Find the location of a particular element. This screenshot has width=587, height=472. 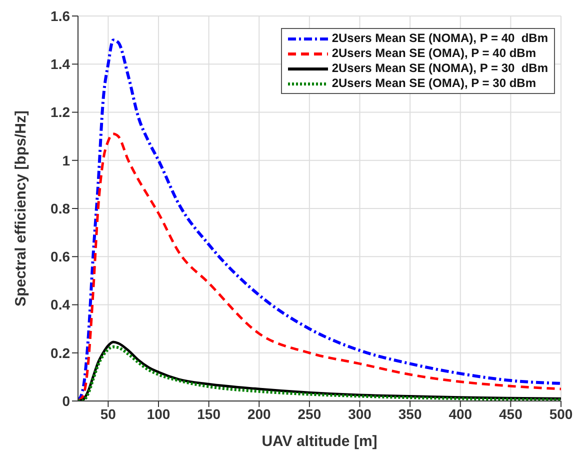

y-tick-label: 0.2 is located at coordinates (60, 352).